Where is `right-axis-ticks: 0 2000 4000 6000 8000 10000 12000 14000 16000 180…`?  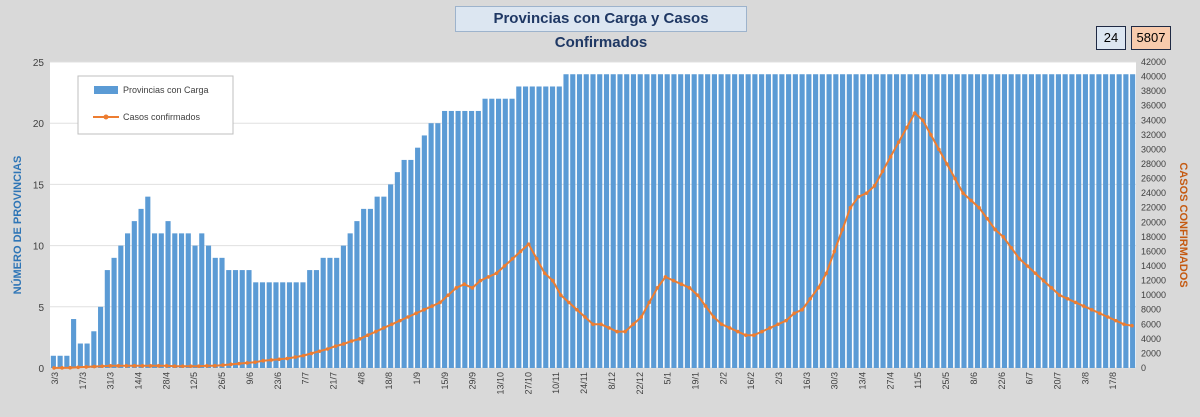 right-axis-ticks: 0 2000 4000 6000 8000 10000 12000 14000 16000 180… is located at coordinates (1153, 215).